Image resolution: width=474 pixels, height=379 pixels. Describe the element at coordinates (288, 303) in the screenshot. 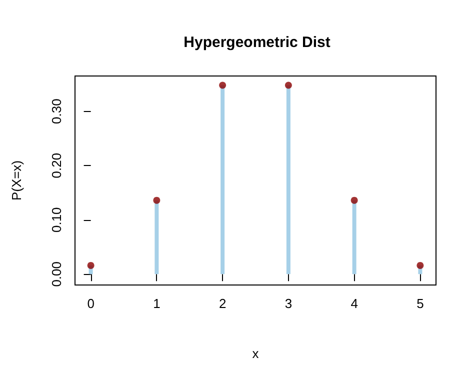

I see `x-tick-label: 3` at that location.